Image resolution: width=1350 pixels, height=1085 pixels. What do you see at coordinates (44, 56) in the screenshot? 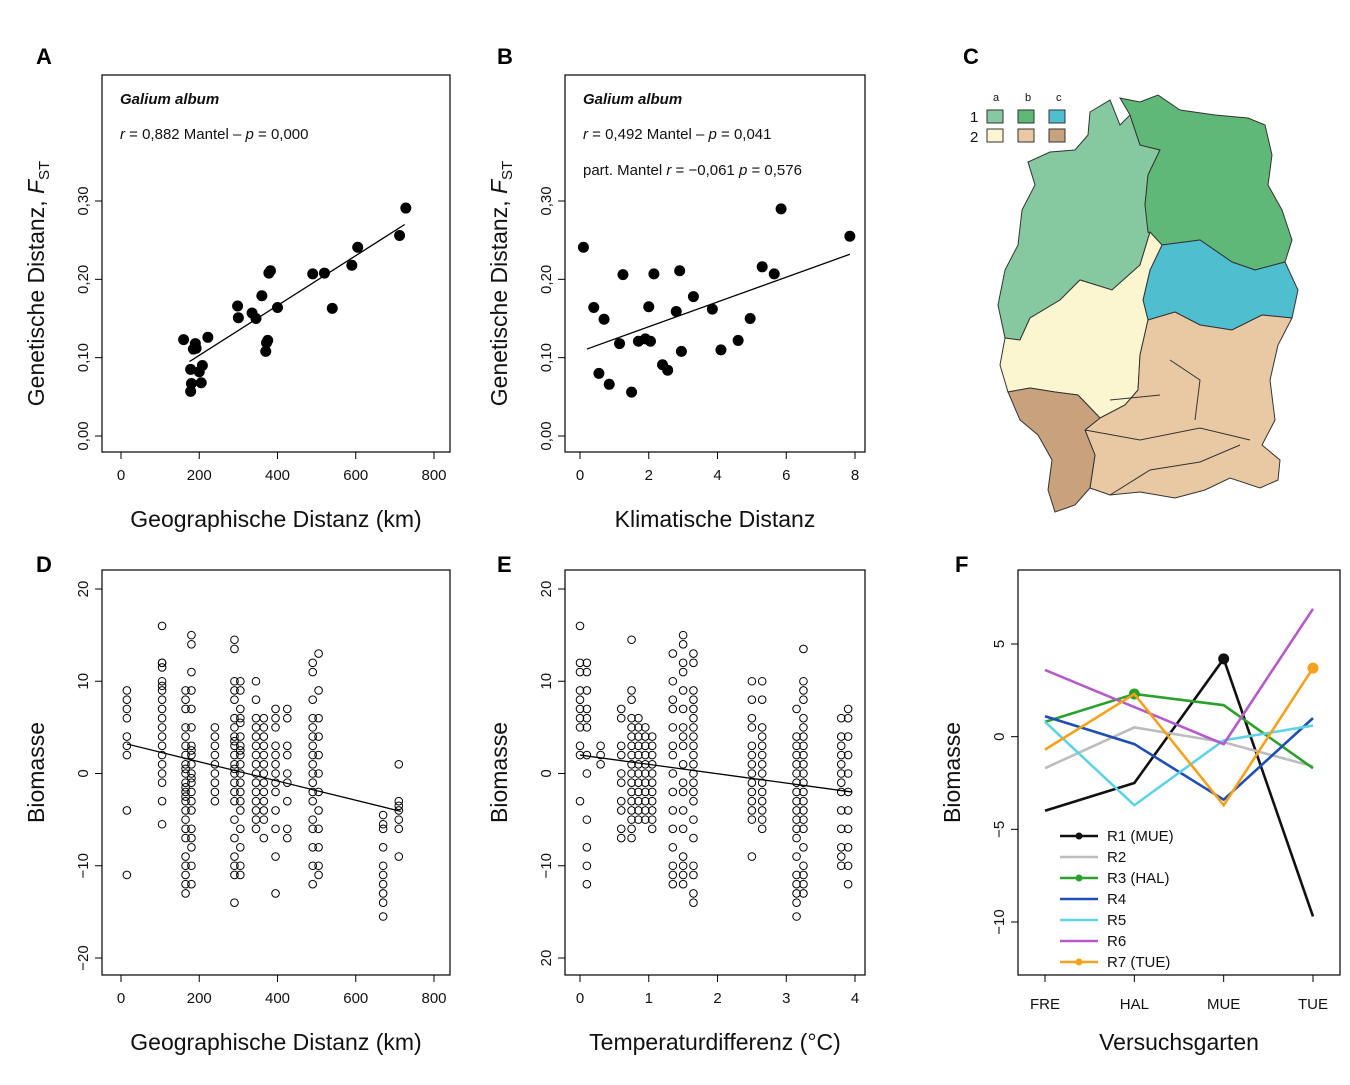
I see `panel-letter-a: A` at bounding box center [44, 56].